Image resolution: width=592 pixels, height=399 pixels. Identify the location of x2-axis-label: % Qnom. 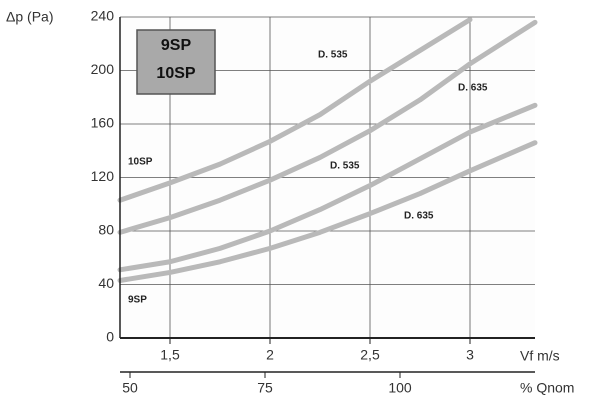
(547, 388).